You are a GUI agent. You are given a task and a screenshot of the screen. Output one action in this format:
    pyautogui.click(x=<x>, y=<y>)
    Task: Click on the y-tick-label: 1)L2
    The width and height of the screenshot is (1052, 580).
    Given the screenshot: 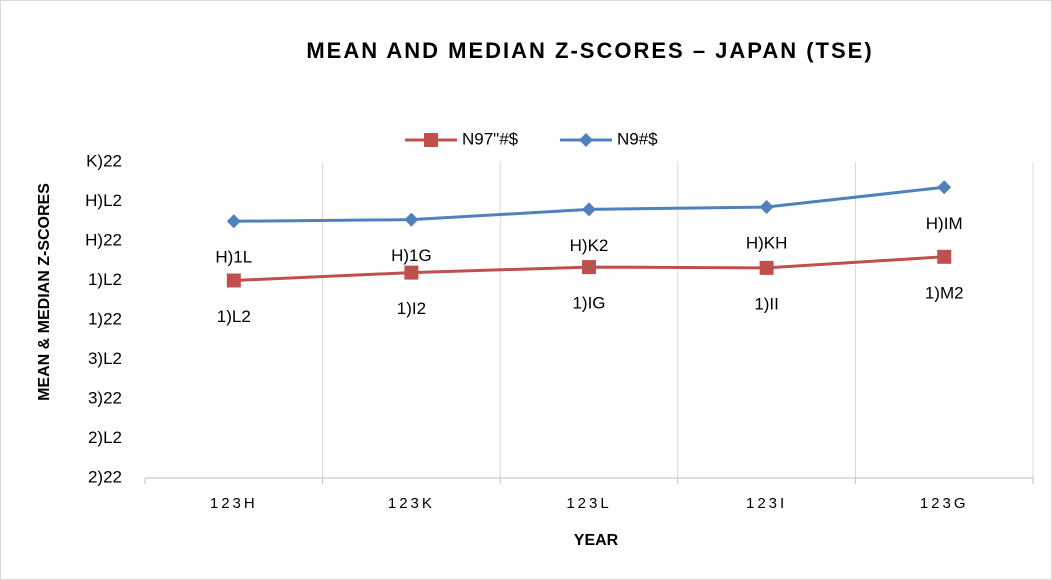 What is the action you would take?
    pyautogui.click(x=105, y=279)
    